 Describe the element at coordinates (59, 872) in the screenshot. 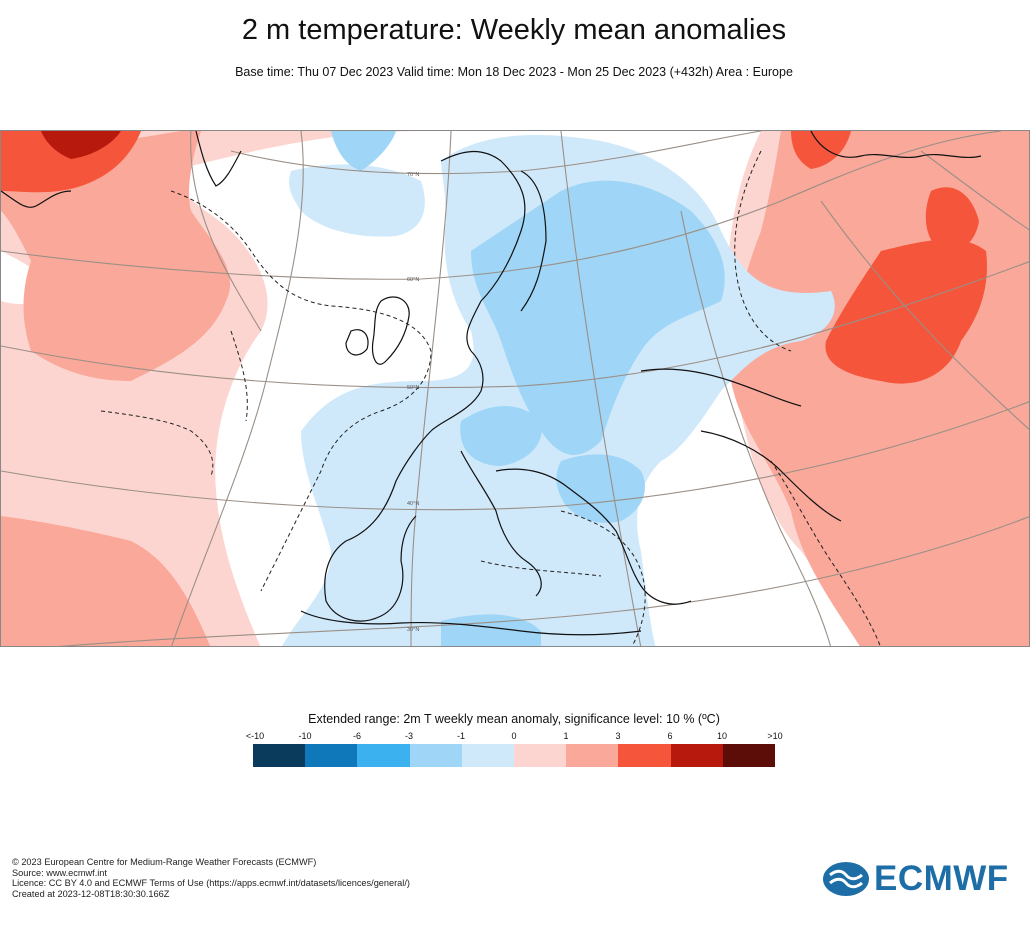

I see `footer-source: Source: www.ecmwf.int` at that location.